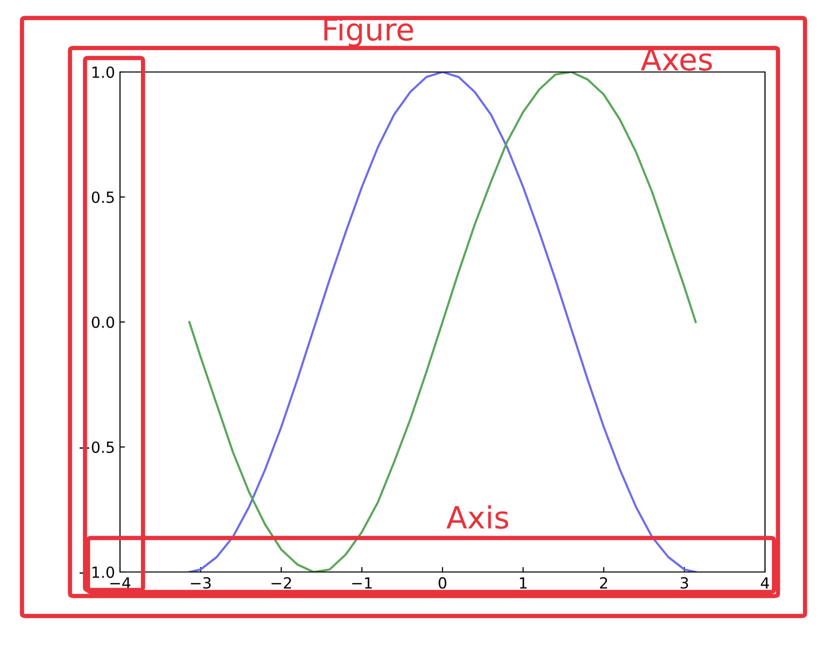 This screenshot has width=833, height=654. I want to click on y-tick-label: 0.0, so click(103, 322).